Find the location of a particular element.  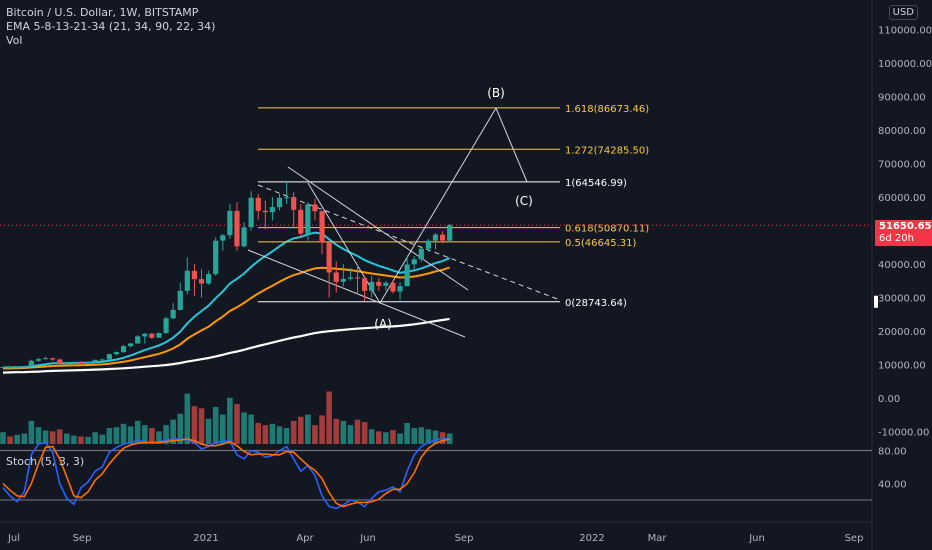

wave-label: (C) is located at coordinates (524, 201).